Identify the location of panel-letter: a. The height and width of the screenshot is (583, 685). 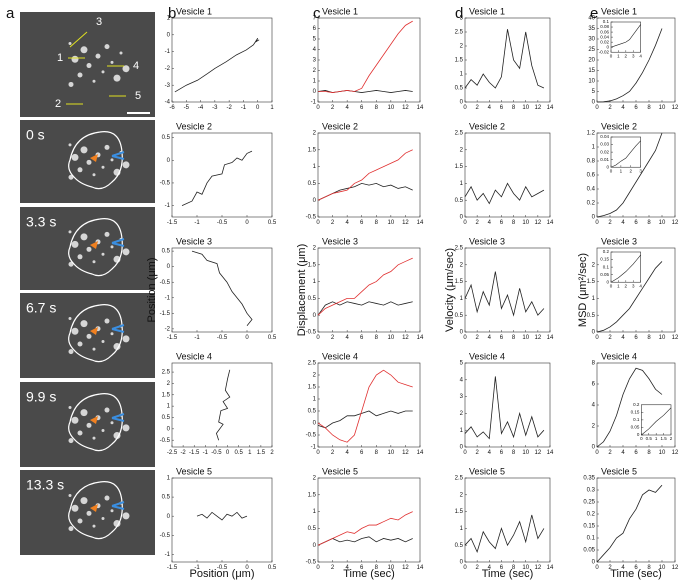
(10, 13).